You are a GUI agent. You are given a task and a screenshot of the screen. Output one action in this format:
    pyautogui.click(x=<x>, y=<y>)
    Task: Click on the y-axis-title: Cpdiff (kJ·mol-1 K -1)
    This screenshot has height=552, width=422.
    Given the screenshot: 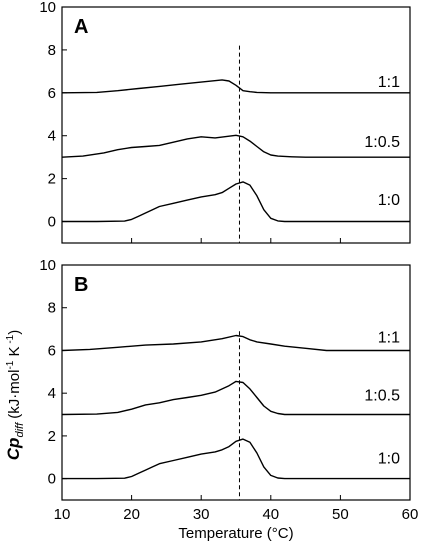 What is the action you would take?
    pyautogui.click(x=15, y=395)
    